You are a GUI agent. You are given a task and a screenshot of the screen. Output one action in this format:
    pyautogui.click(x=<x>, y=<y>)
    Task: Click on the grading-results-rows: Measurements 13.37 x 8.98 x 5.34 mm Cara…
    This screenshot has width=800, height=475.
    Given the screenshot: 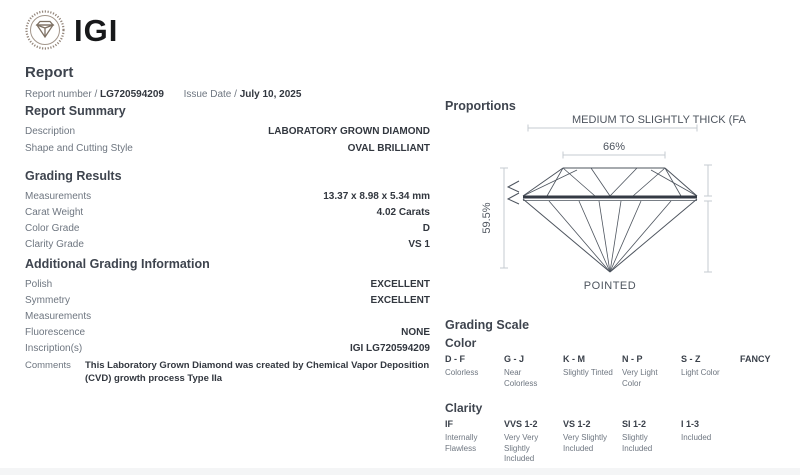 What is the action you would take?
    pyautogui.click(x=227, y=221)
    